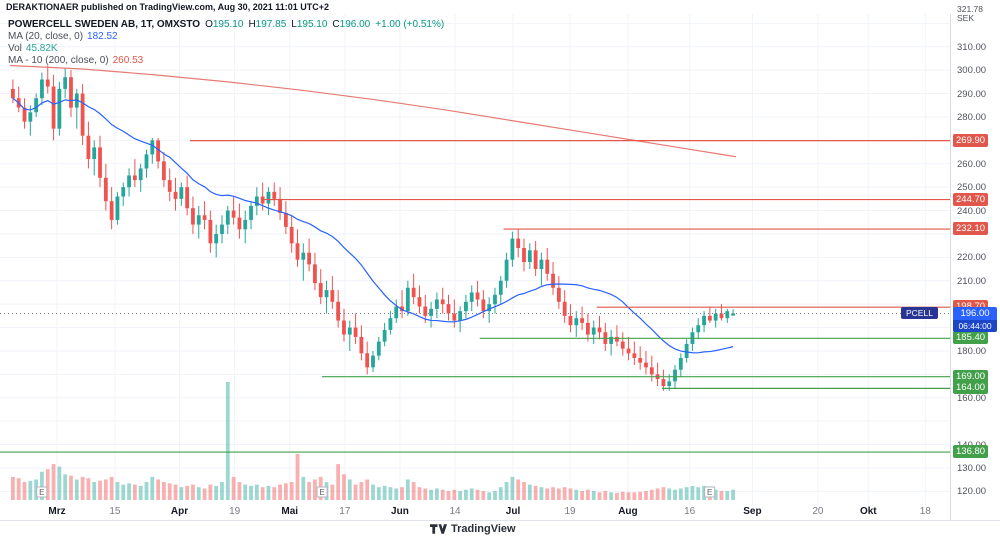 This screenshot has height=538, width=1000. Describe the element at coordinates (475, 512) in the screenshot. I see `time-axis: Mrz 15 Apr 19 Mai 17 Jun 14 Jul 19 Aug 16 Sep 20 Okt 18` at that location.